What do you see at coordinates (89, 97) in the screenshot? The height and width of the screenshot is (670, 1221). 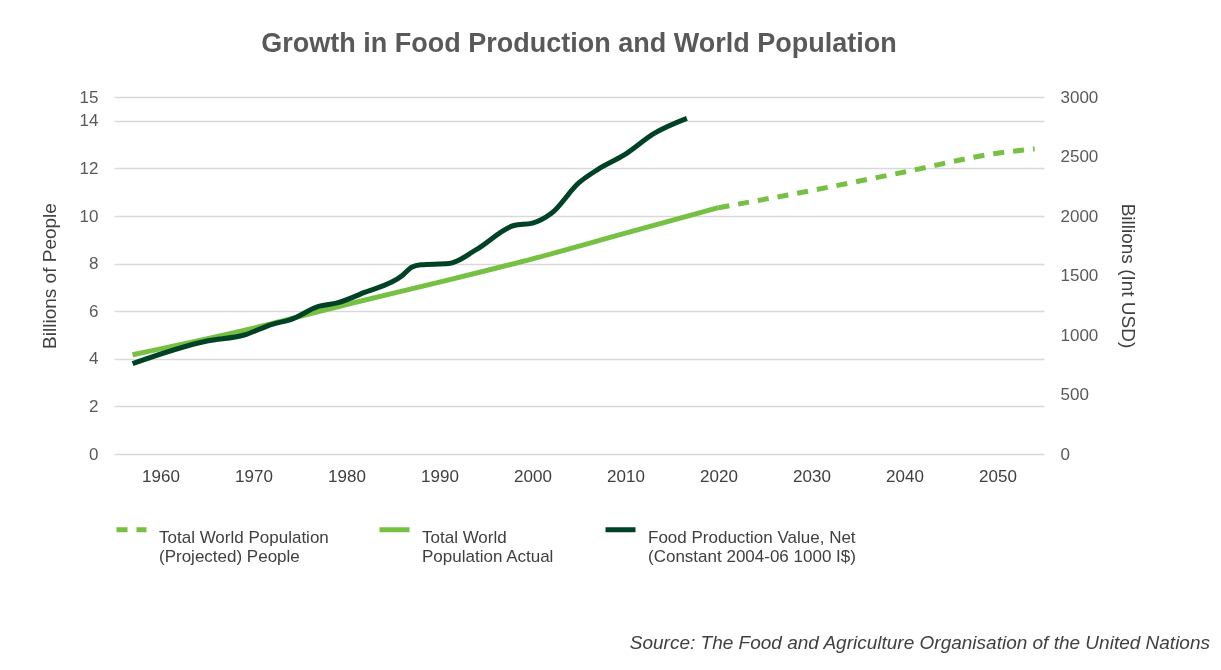 I see `y-tick-label: 15` at bounding box center [89, 97].